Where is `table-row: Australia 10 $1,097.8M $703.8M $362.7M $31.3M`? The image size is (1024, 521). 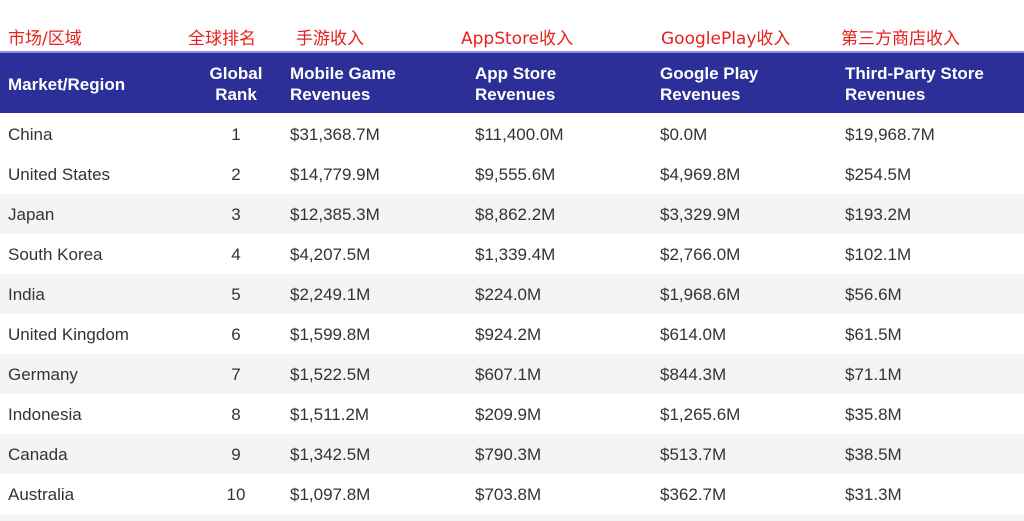 table-row: Australia 10 $1,097.8M $703.8M $362.7M $31.3M is located at coordinates (512, 494).